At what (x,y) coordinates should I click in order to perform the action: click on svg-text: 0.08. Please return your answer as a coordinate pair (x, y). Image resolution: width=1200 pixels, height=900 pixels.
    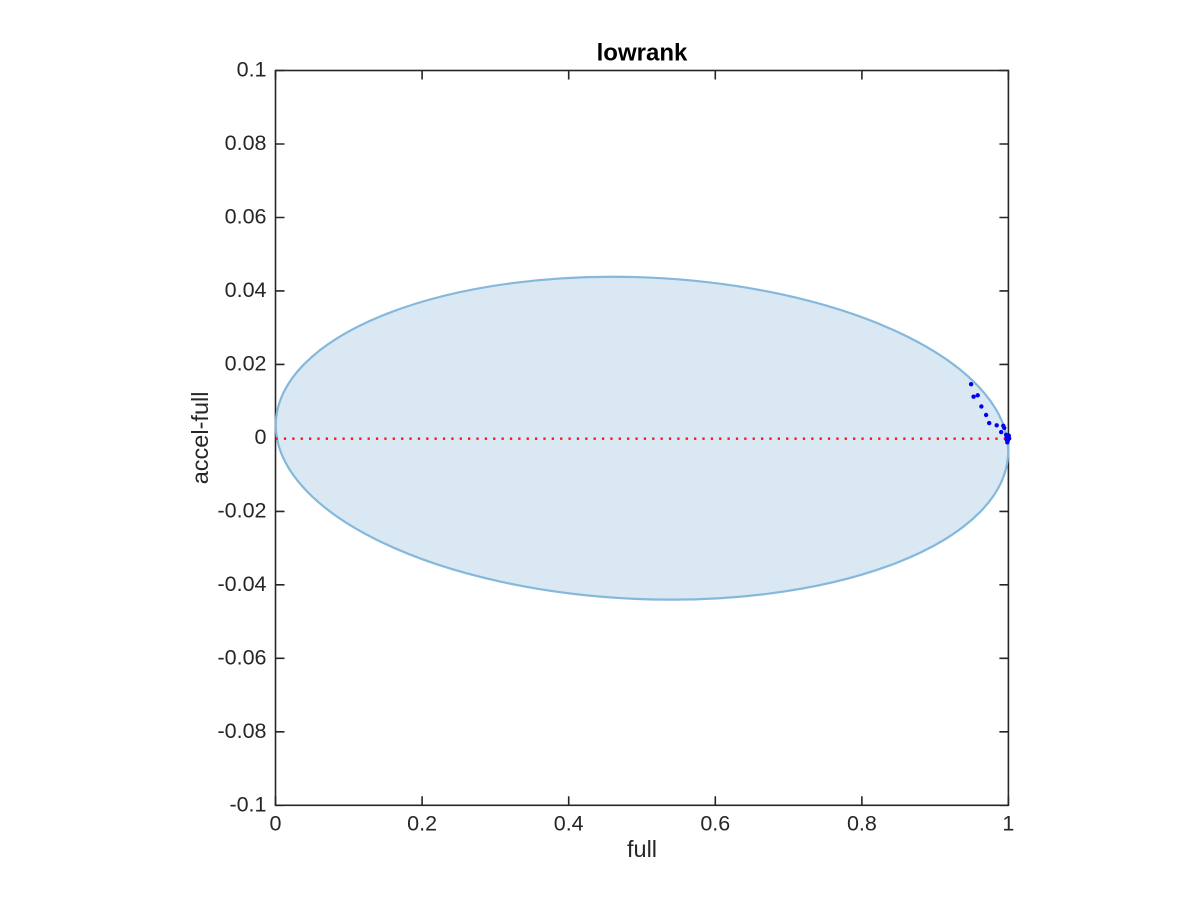
    Looking at the image, I should click on (246, 143).